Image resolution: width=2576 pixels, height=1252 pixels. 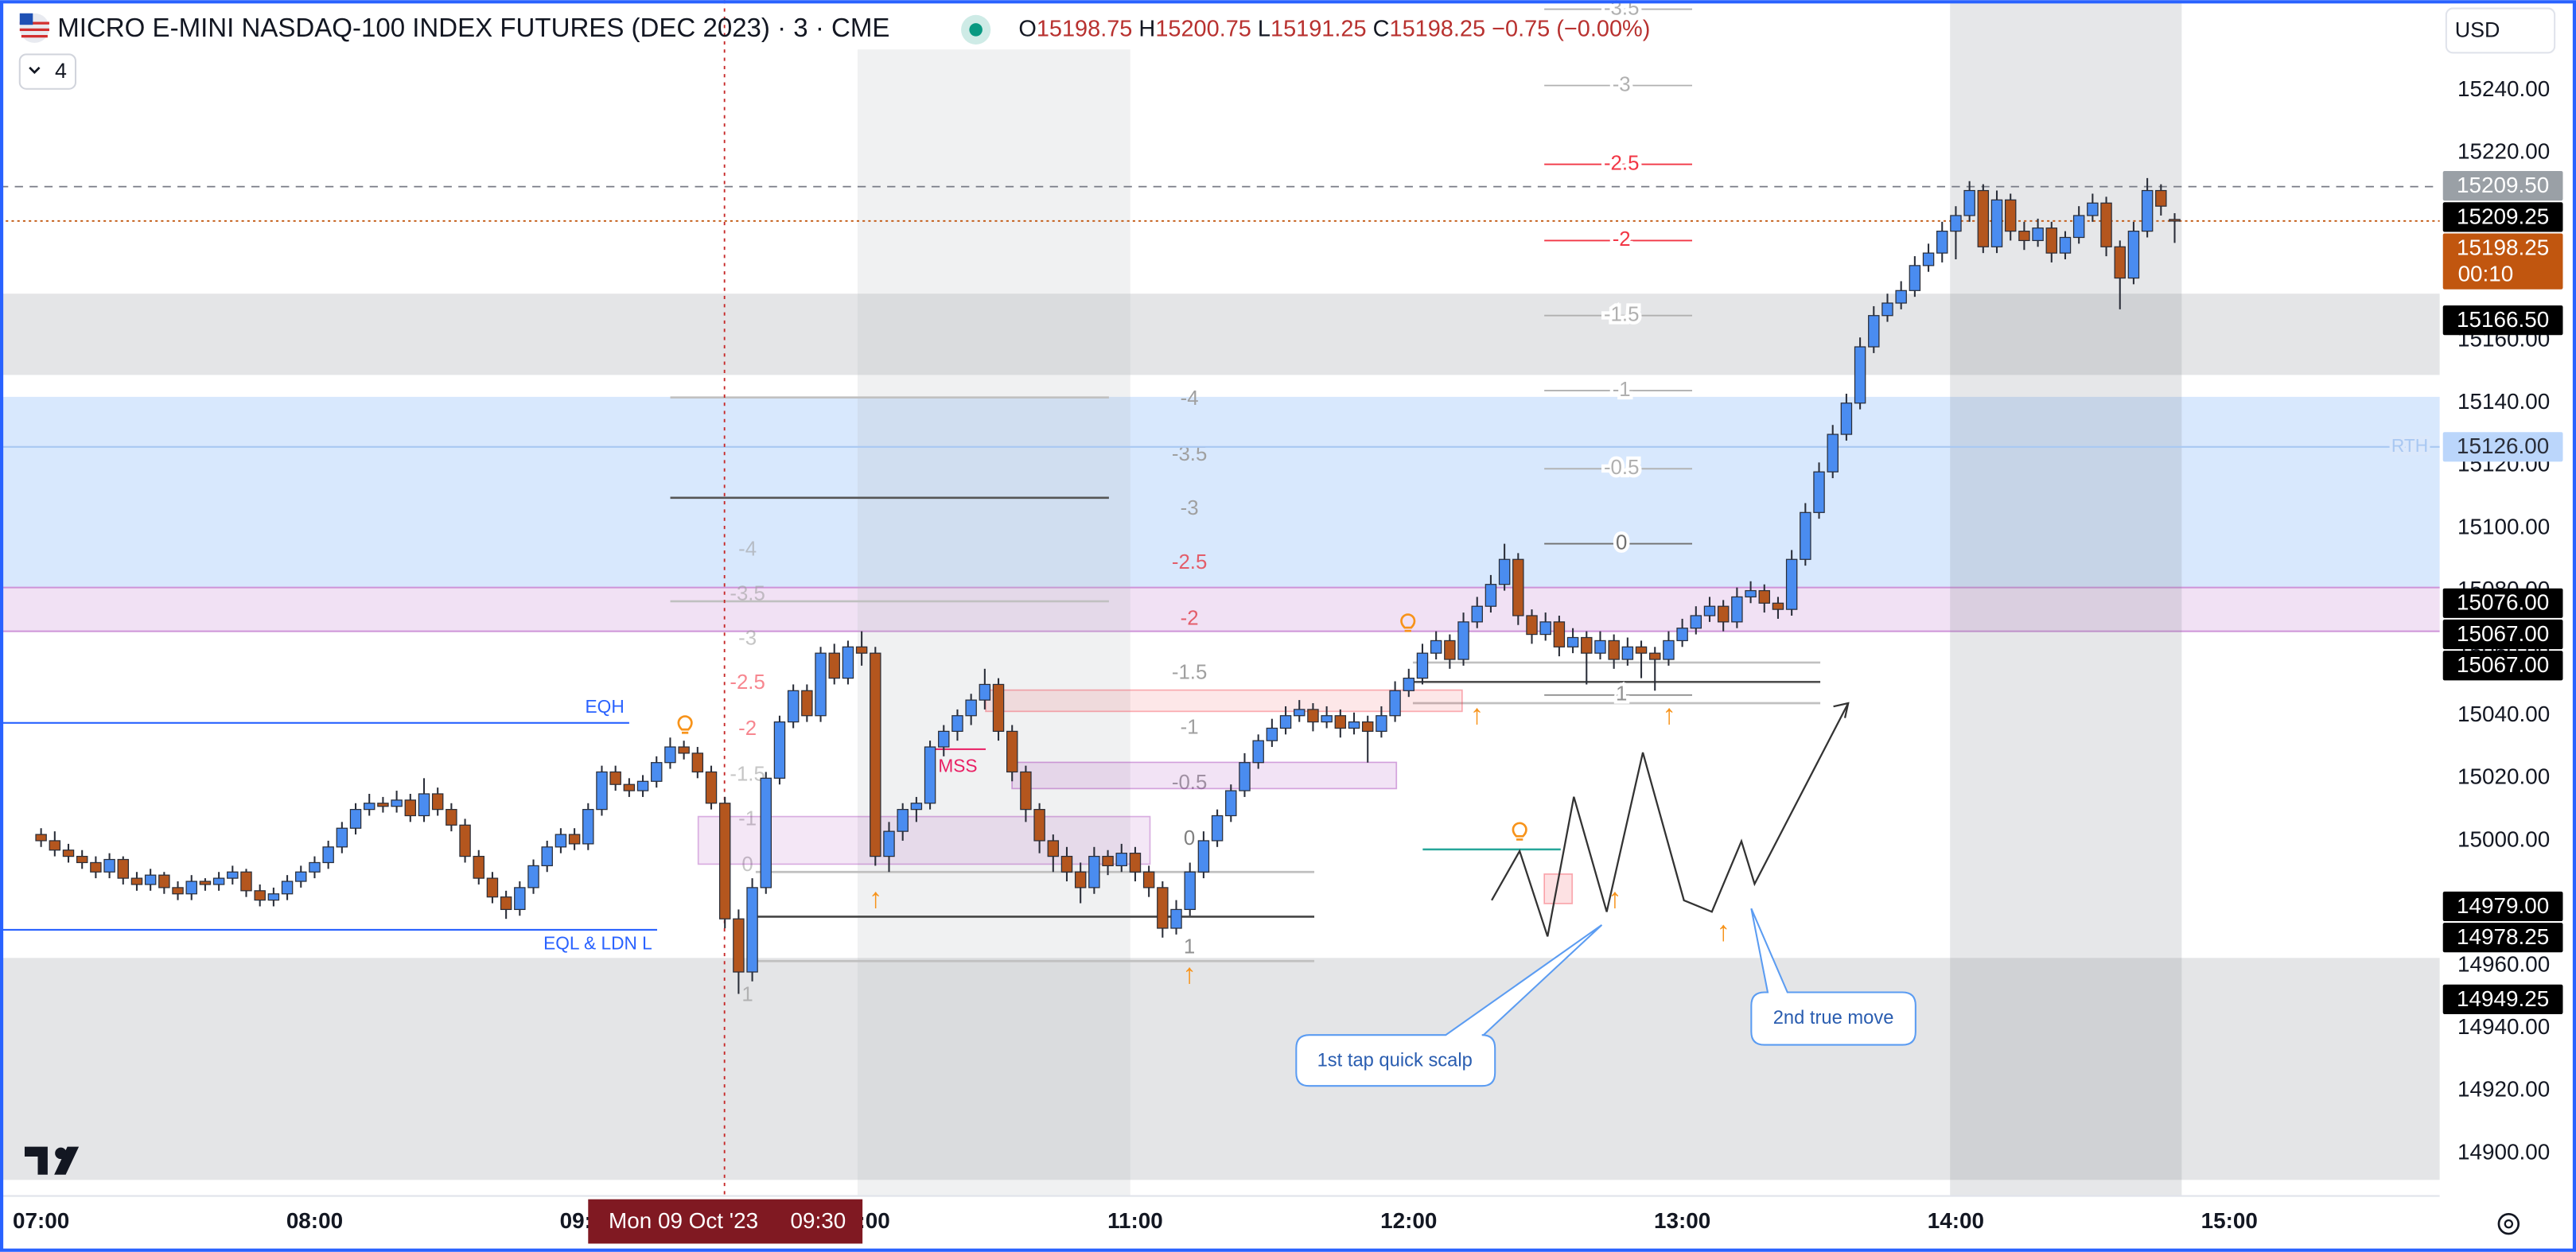 I want to click on ohlc-close: 15198.25, so click(x=1438, y=28).